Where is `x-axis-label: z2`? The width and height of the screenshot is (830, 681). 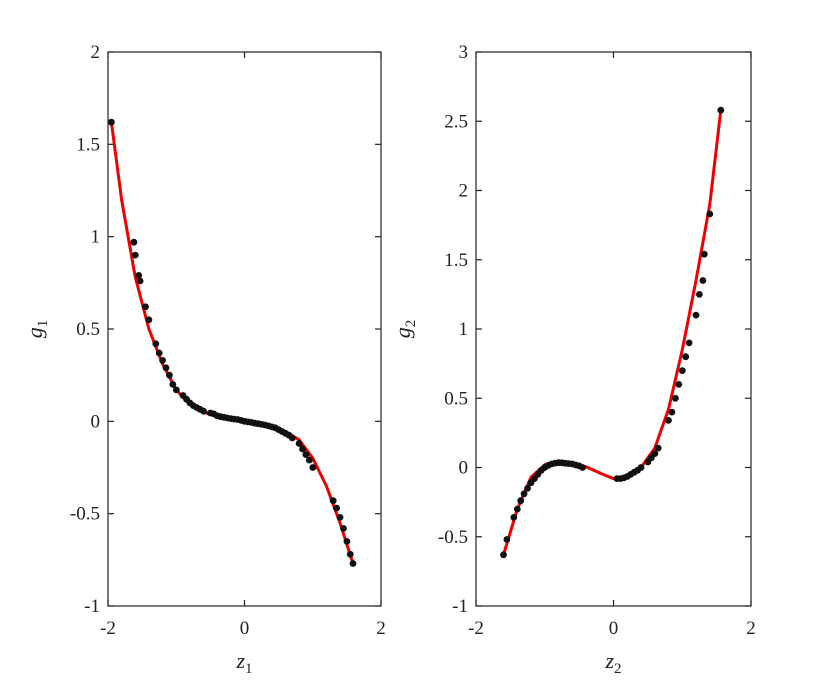
x-axis-label: z2 is located at coordinates (612, 662).